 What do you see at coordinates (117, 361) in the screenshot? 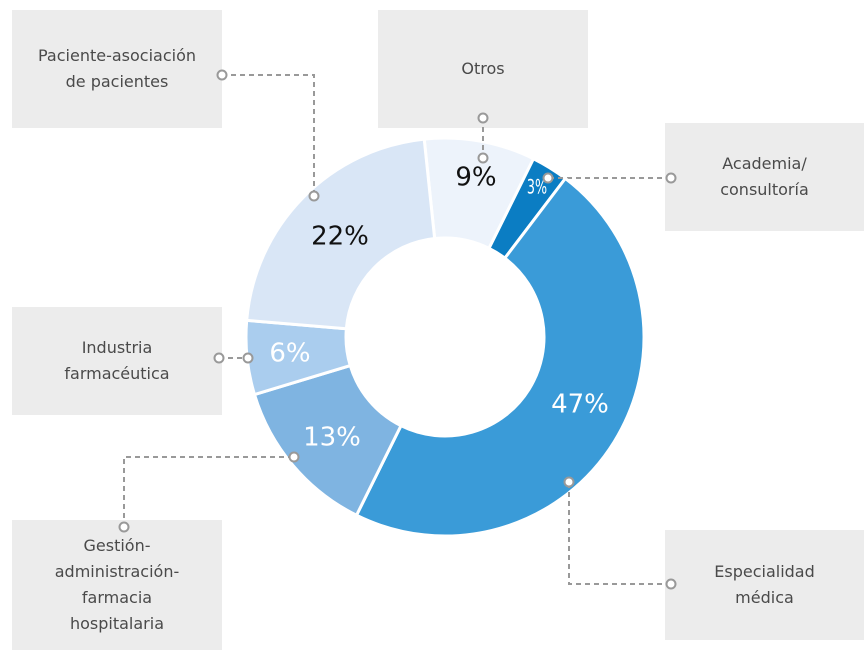
I see `category-label: Industria farmacéutica` at bounding box center [117, 361].